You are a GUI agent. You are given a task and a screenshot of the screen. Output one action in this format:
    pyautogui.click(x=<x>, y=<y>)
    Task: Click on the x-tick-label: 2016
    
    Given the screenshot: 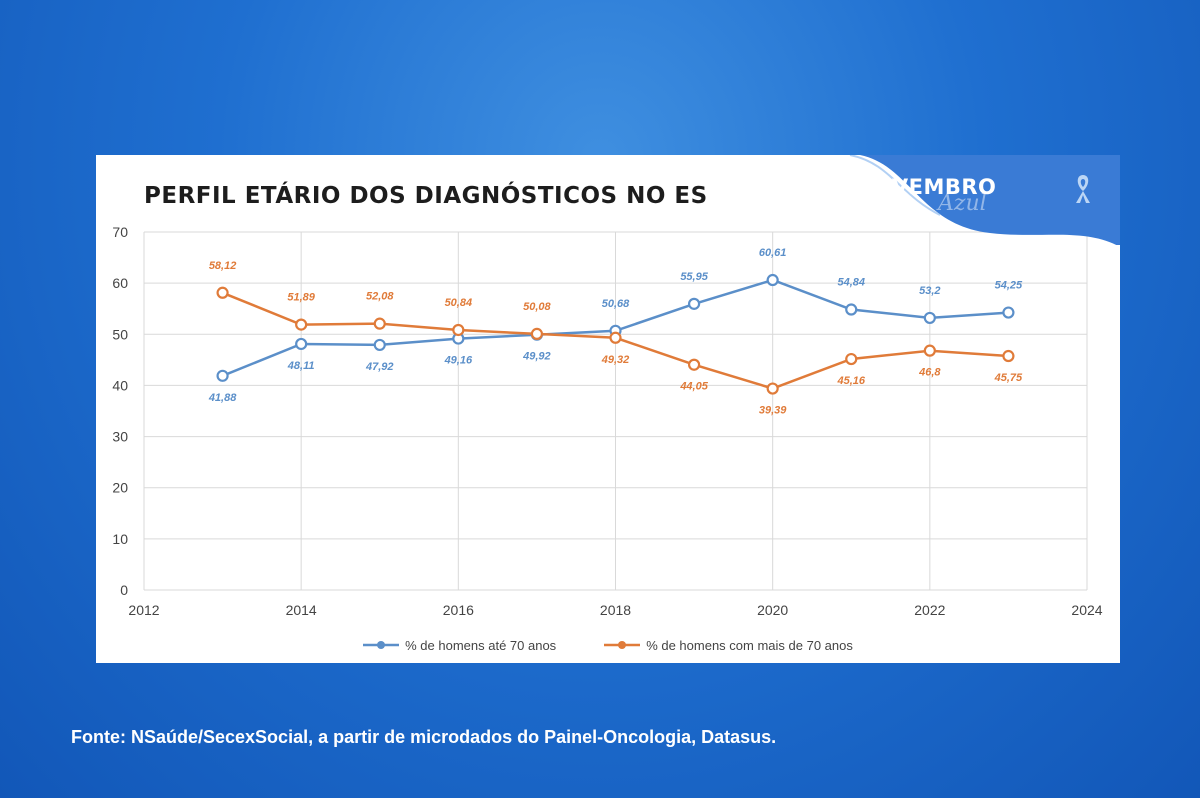 What is the action you would take?
    pyautogui.click(x=458, y=610)
    